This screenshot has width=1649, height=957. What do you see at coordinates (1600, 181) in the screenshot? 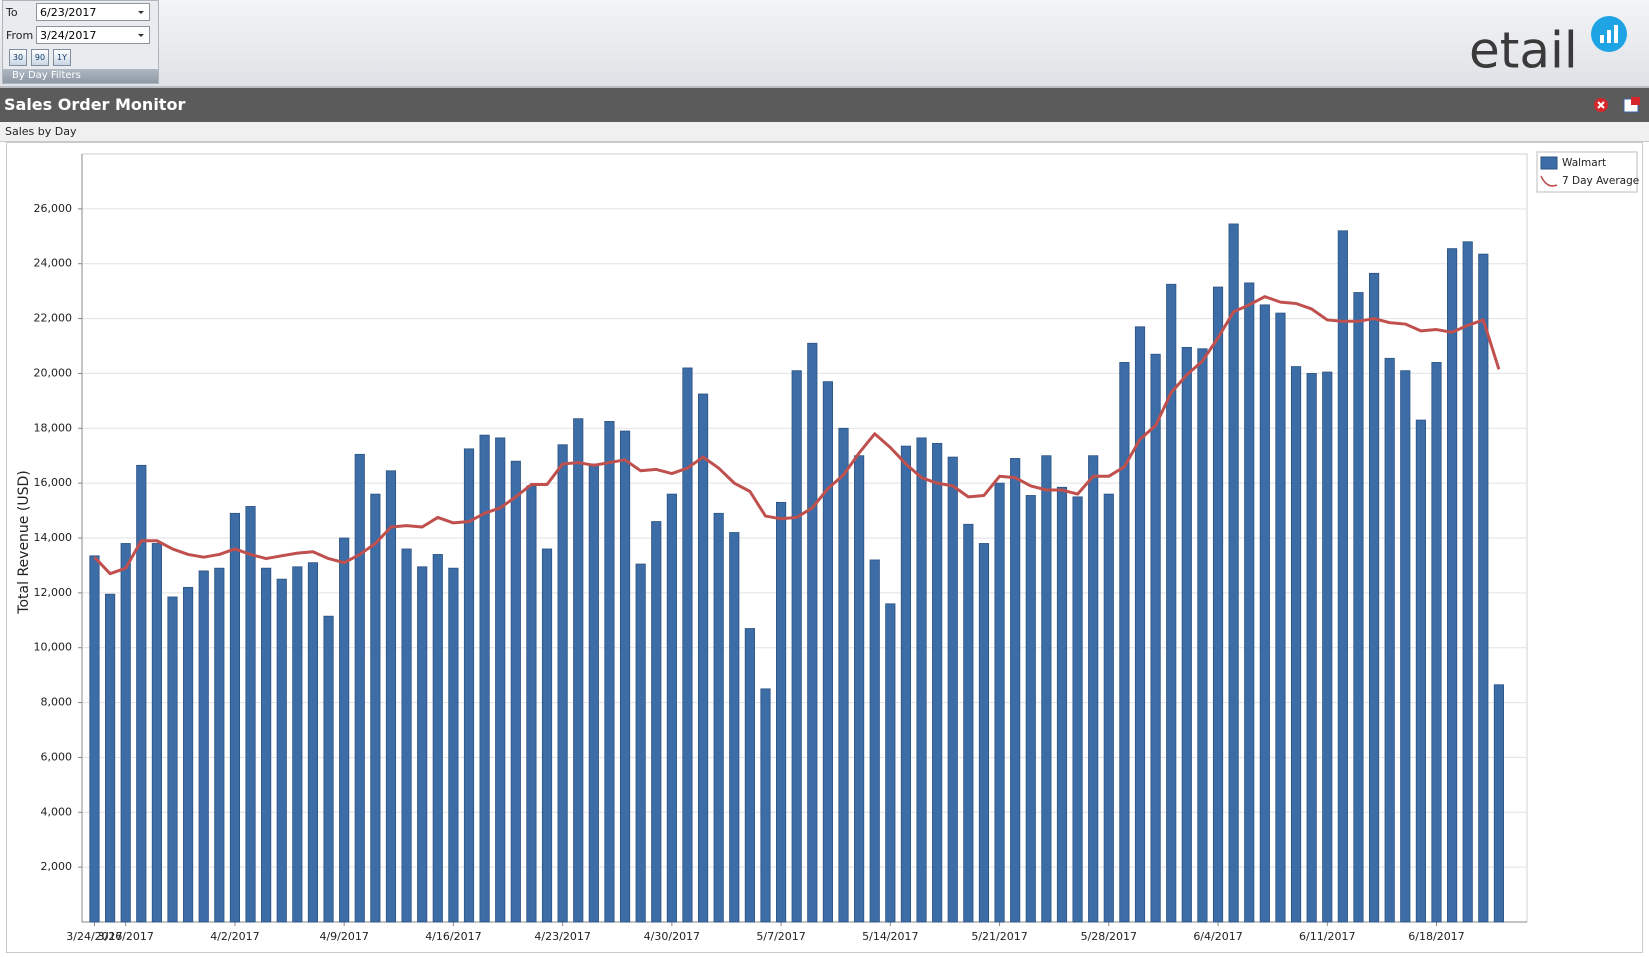
I see `legend-label: 7 Day Average` at bounding box center [1600, 181].